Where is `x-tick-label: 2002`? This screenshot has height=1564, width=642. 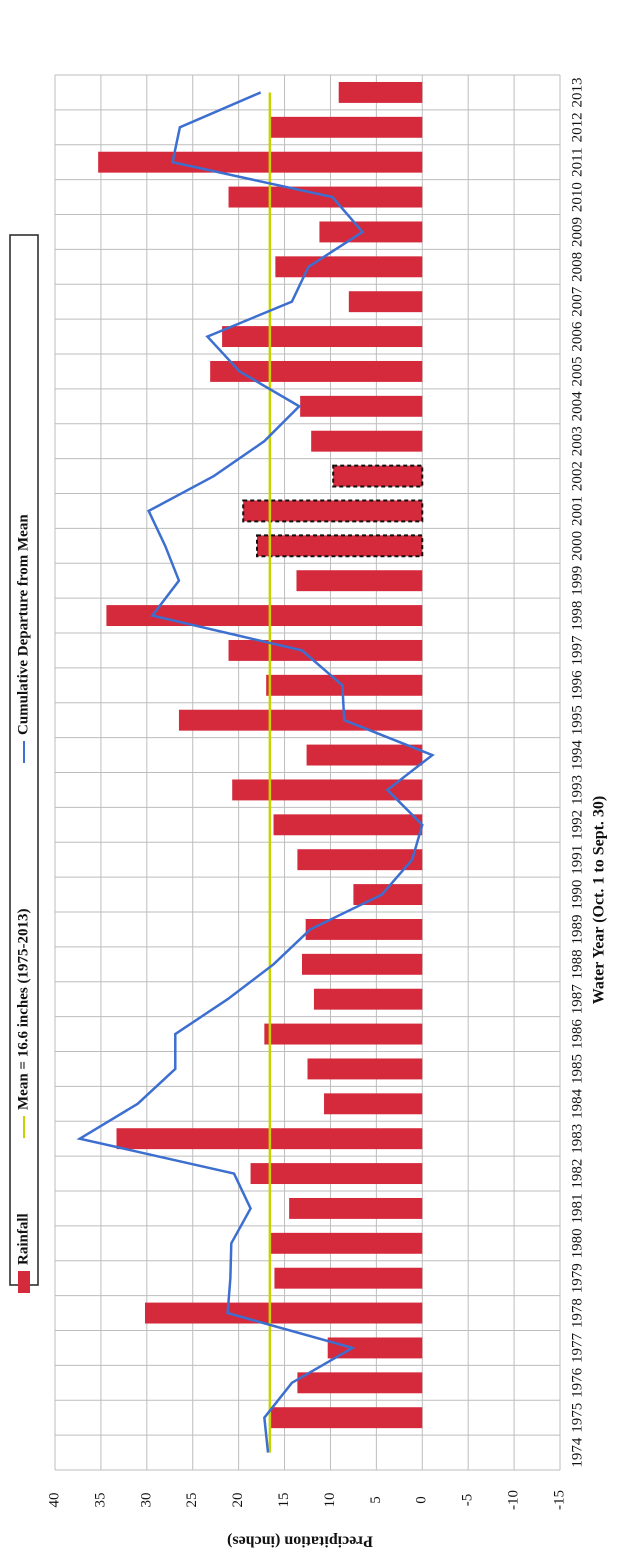 x-tick-label: 2002 is located at coordinates (577, 476).